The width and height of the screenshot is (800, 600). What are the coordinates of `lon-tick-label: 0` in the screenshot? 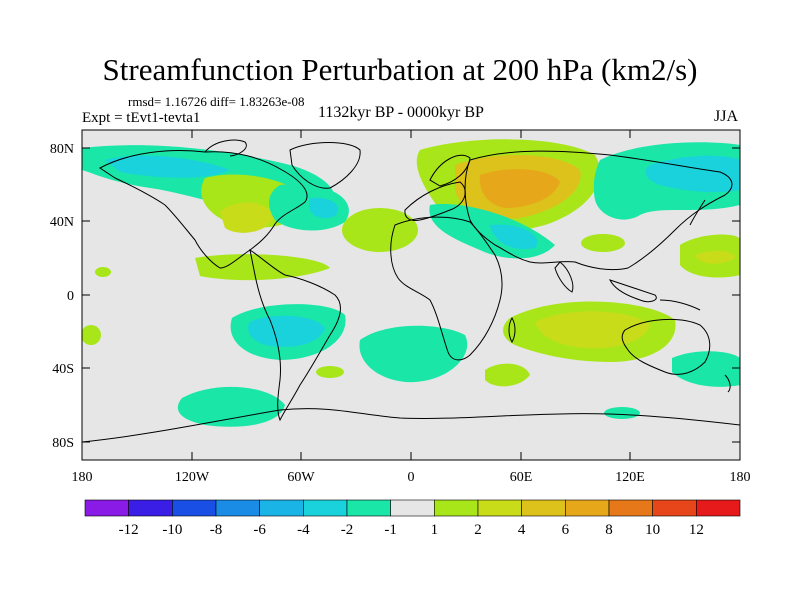 It's located at (411, 477).